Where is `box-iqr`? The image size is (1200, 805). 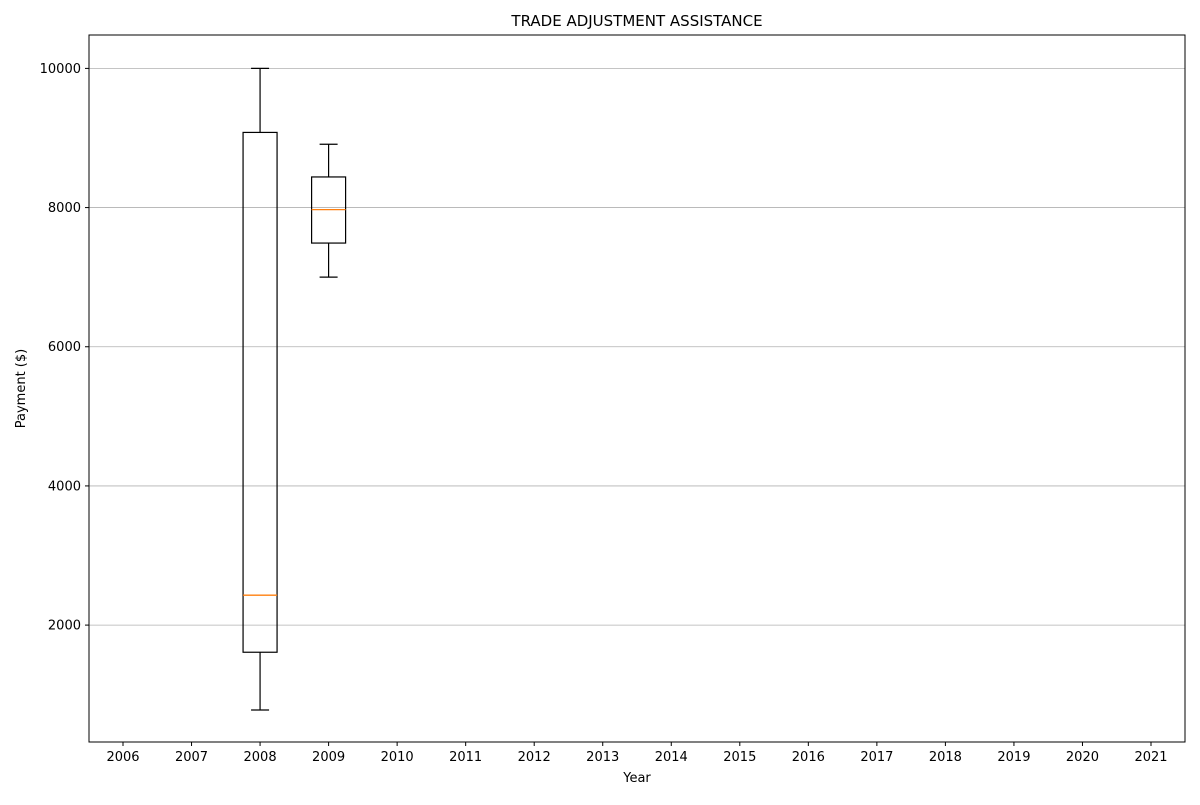 box-iqr is located at coordinates (260, 392).